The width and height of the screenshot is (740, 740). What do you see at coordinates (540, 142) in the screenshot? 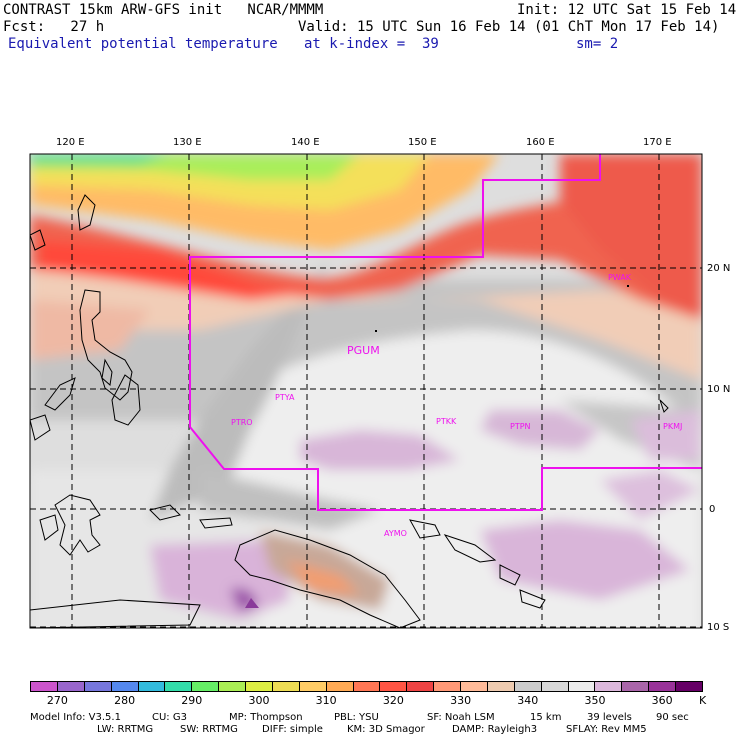
I see `lon-label-160: 160 E` at bounding box center [540, 142].